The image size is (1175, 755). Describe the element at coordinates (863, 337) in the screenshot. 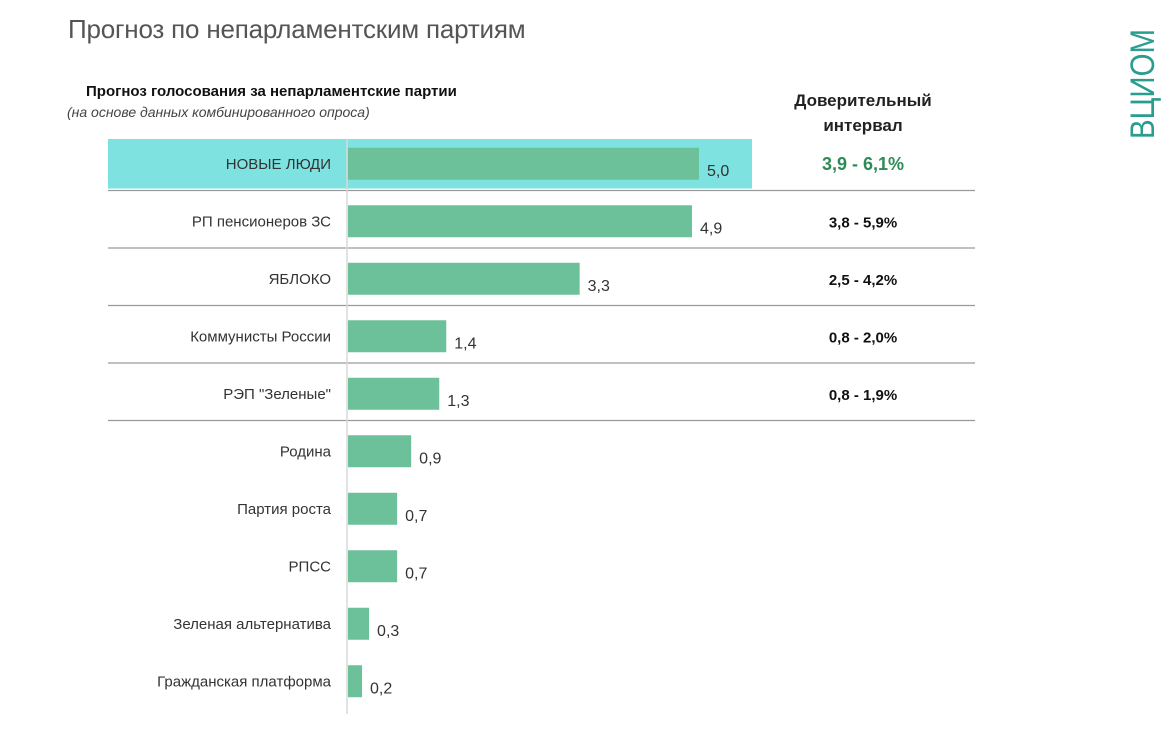

I see `confidence-interval-value: 0,8 - 2,0%` at that location.